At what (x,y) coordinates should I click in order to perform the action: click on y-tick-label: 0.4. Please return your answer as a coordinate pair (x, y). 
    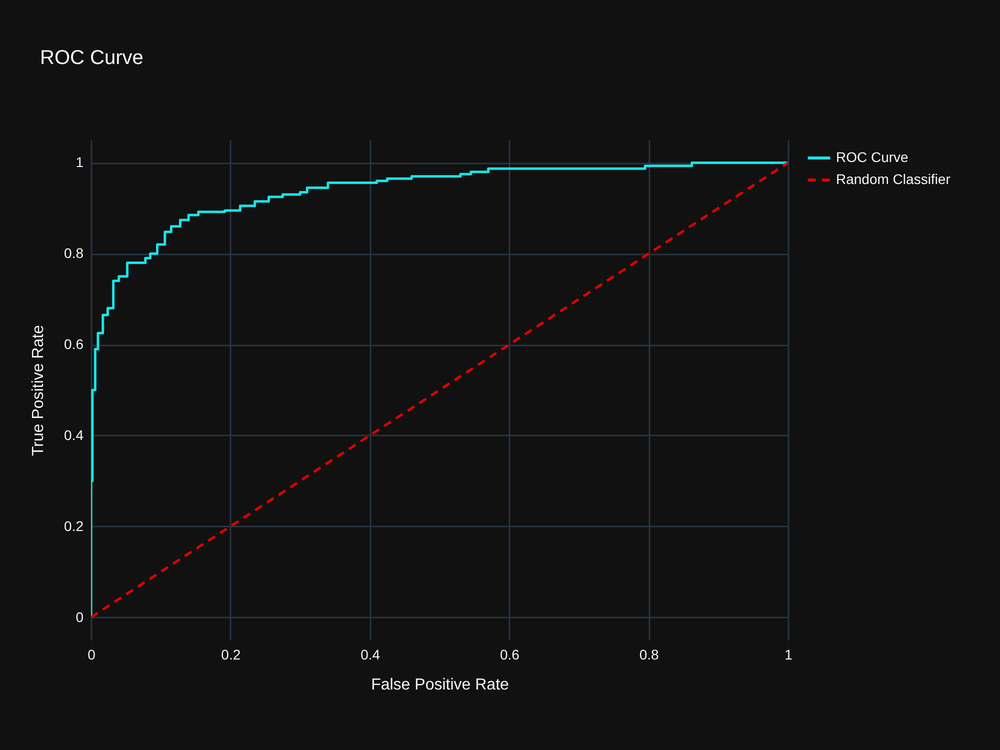
    Looking at the image, I should click on (74, 434).